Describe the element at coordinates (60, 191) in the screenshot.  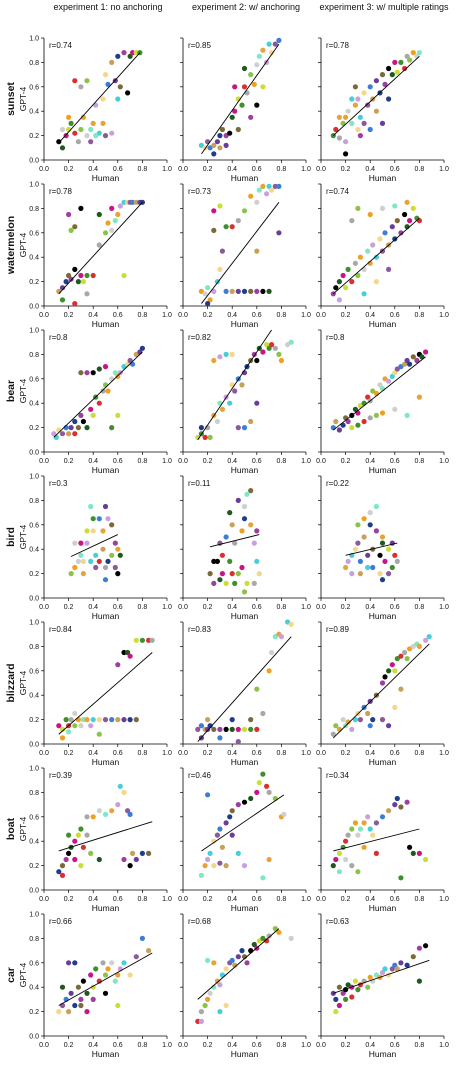
I see `r-label: r=0.78` at that location.